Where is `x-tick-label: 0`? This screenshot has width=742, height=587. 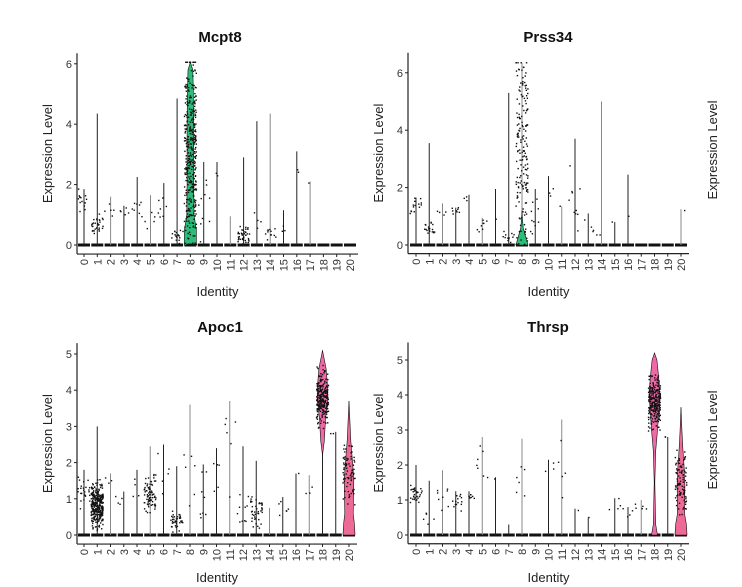
x-tick-label: 0 is located at coordinates (85, 552).